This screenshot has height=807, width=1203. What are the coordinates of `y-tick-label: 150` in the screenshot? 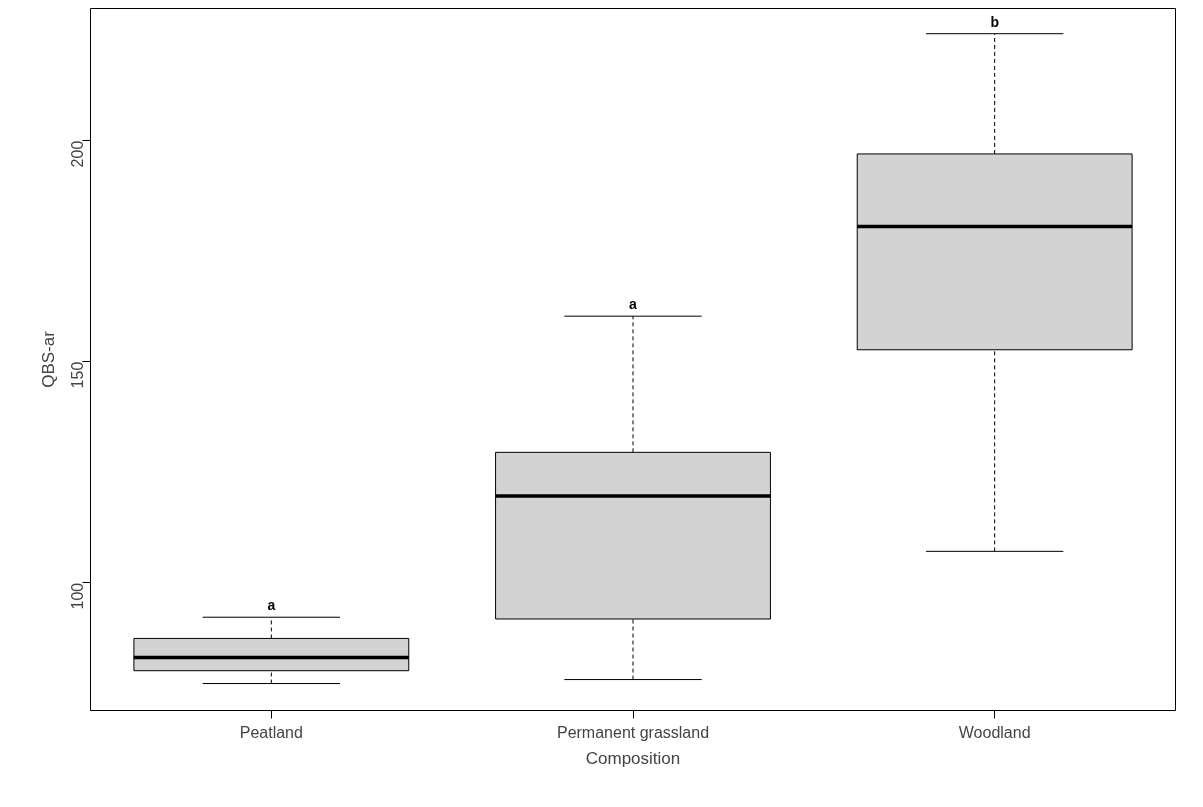 It's located at (78, 375).